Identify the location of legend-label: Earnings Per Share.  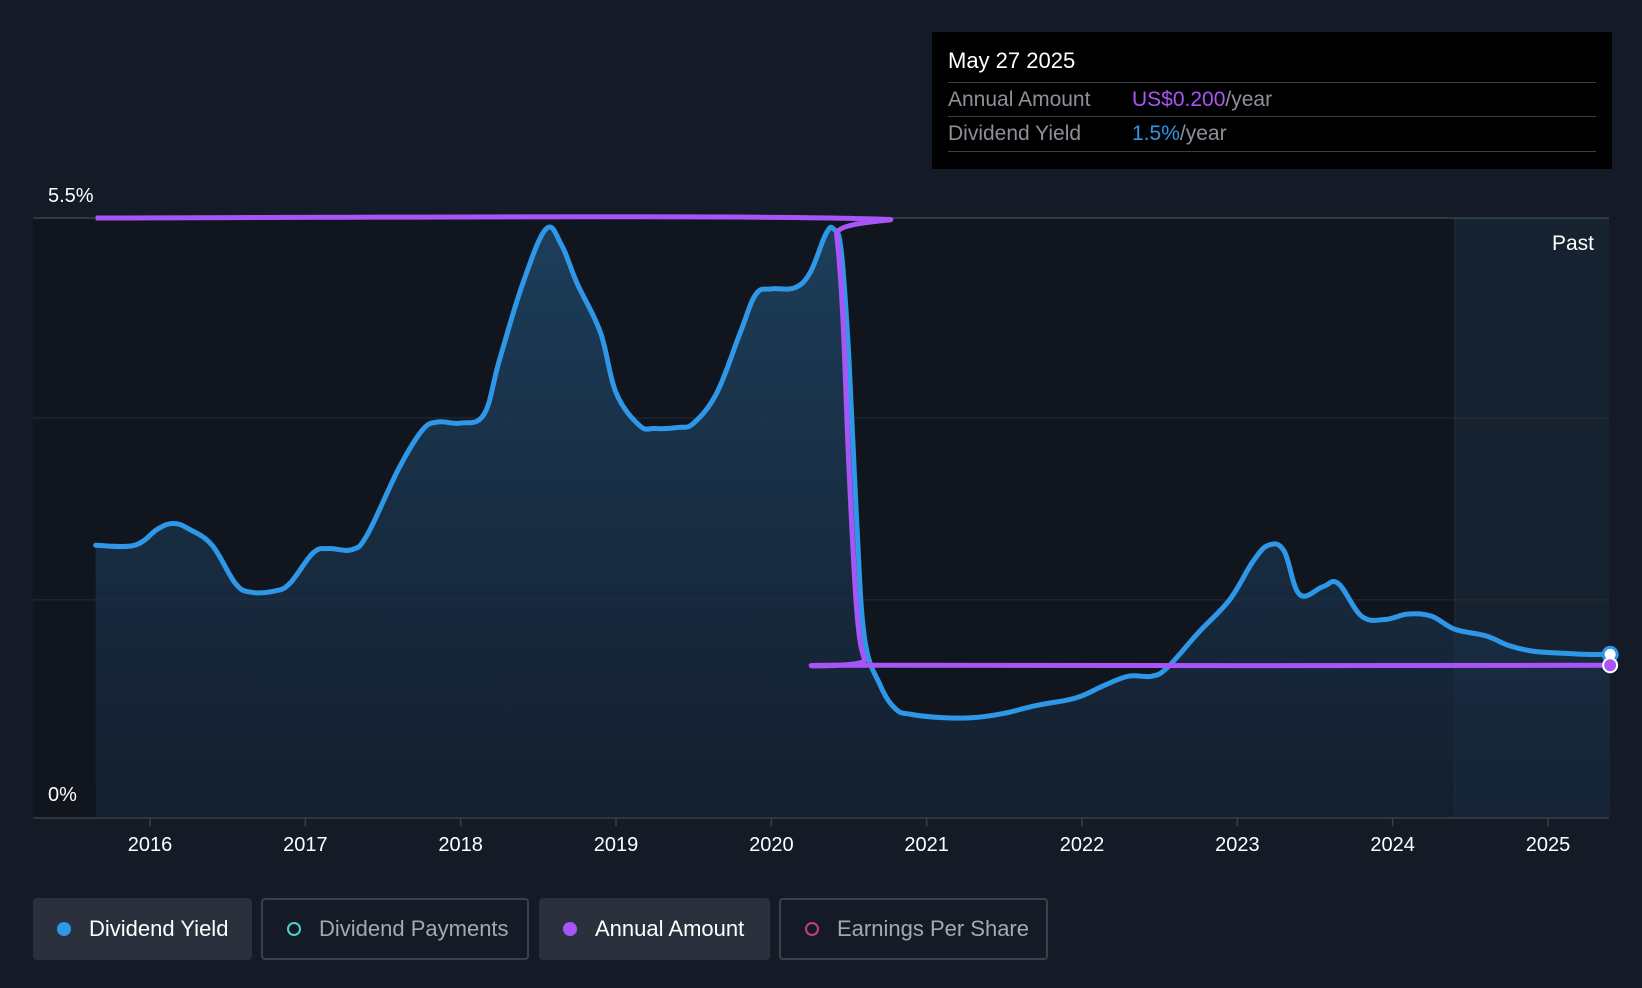
(933, 928).